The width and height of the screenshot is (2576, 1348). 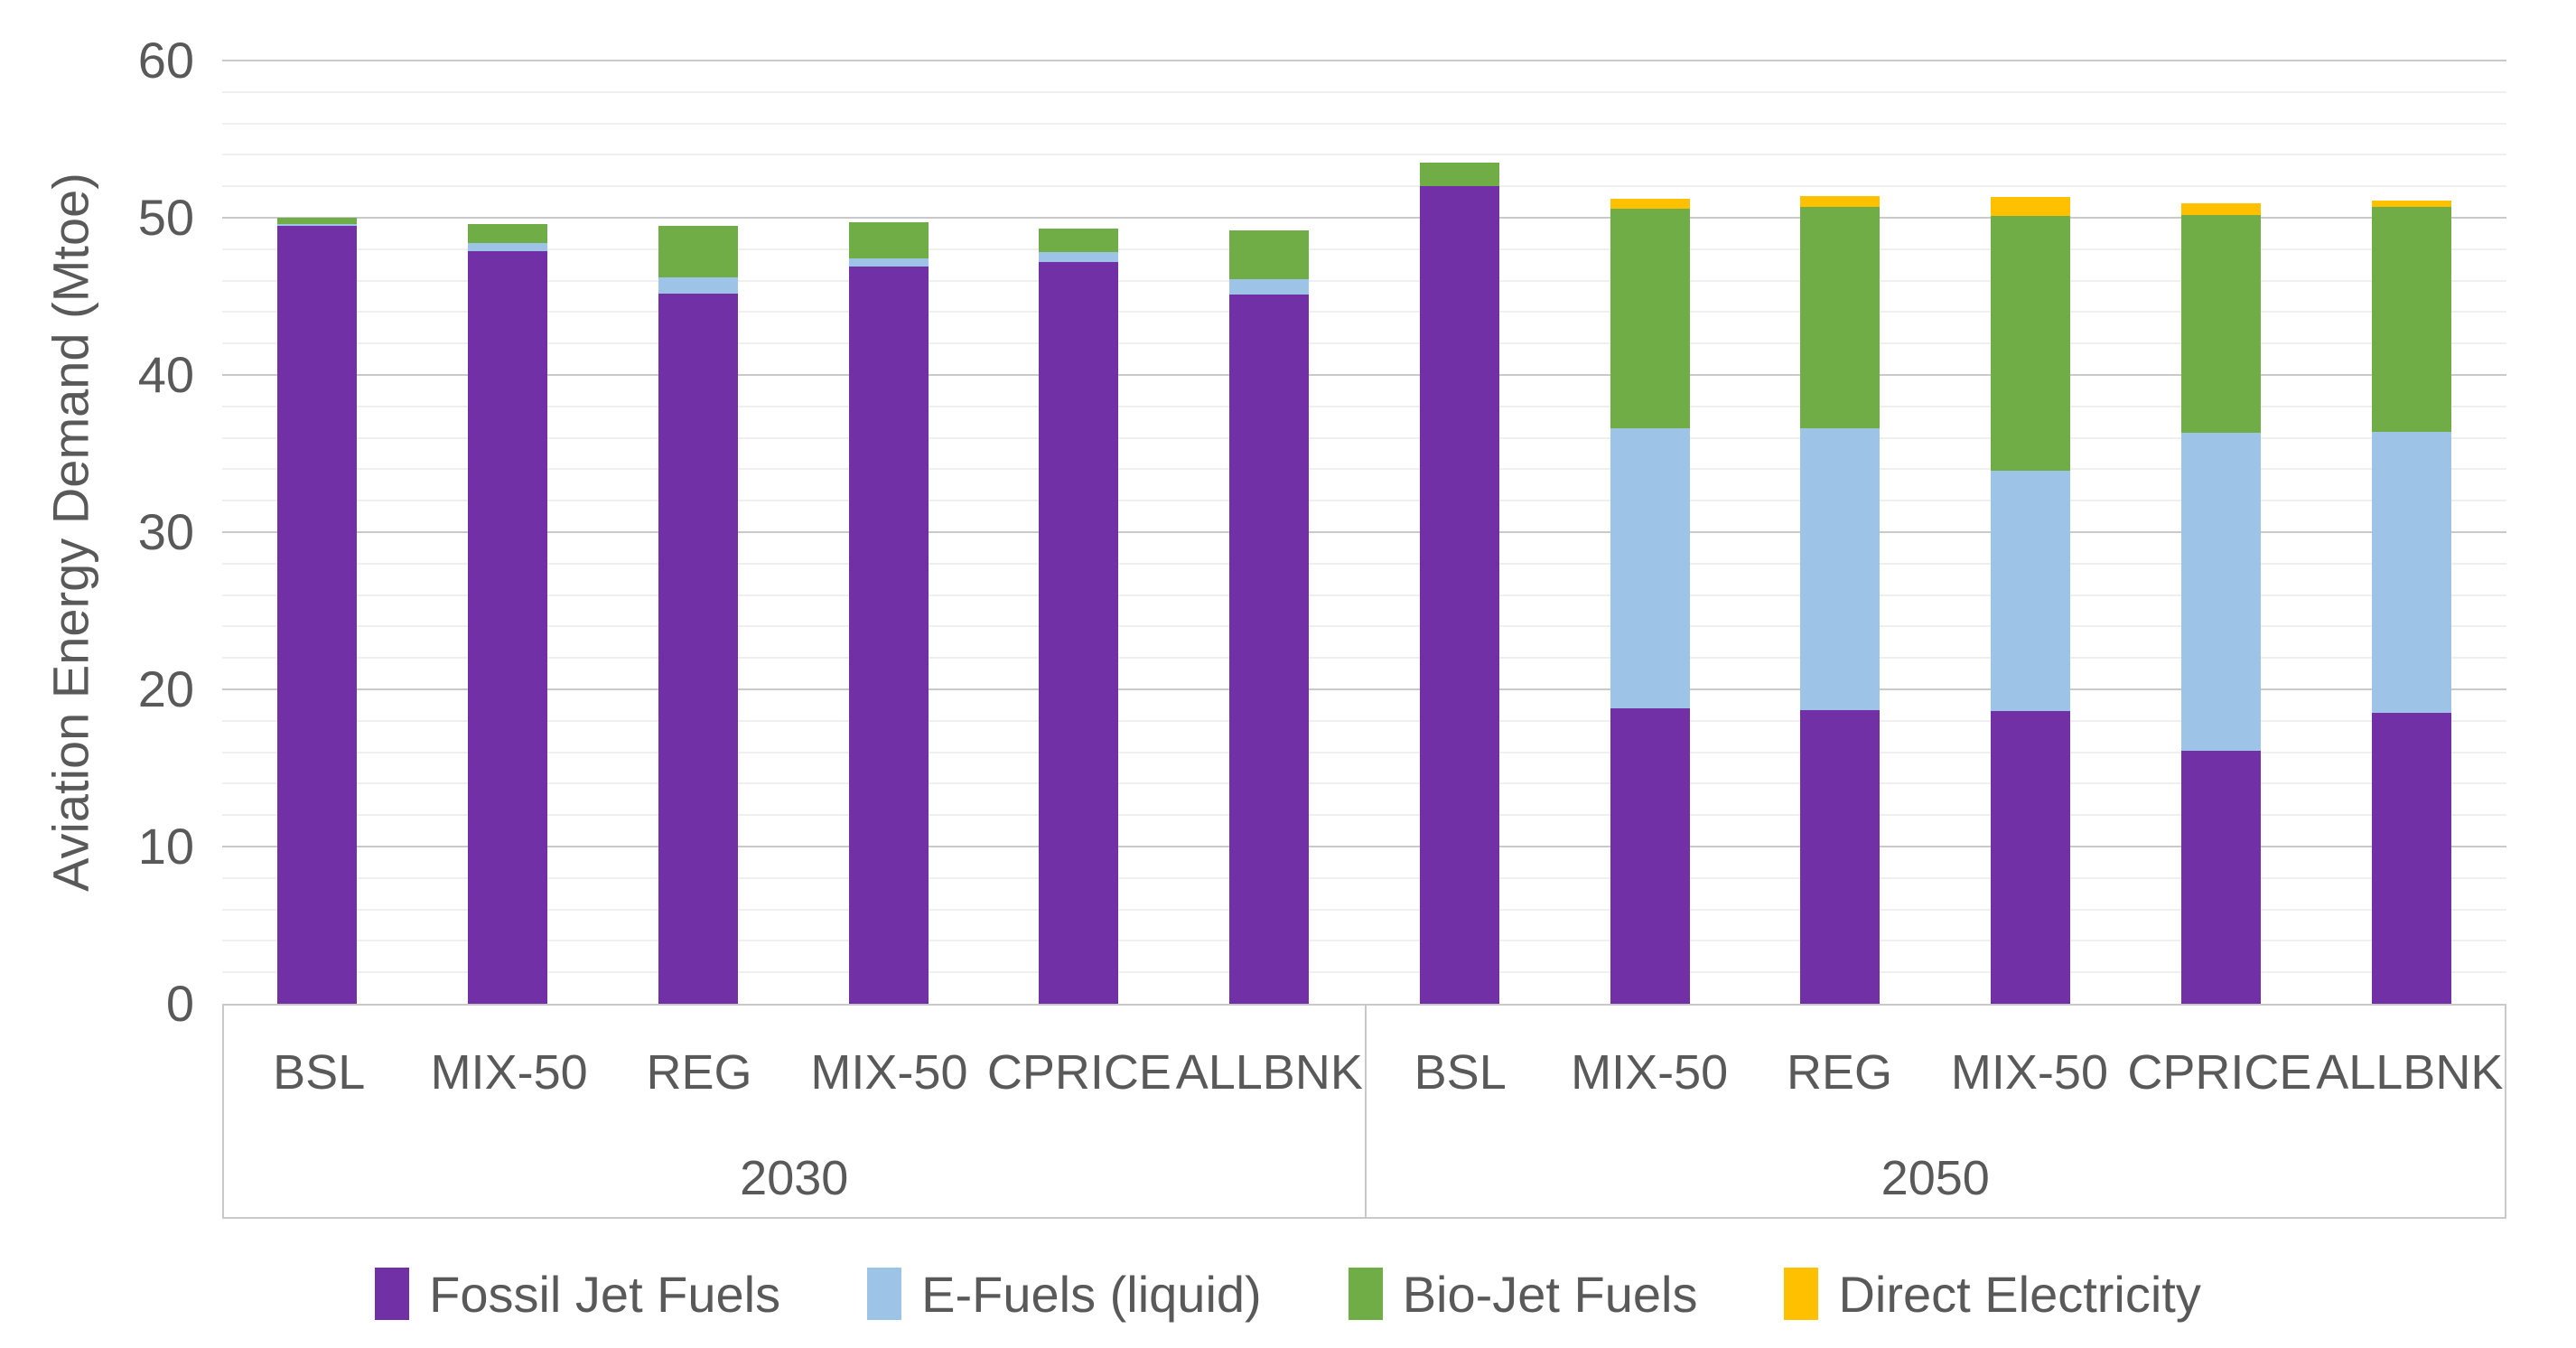 I want to click on y-axis-tick-labels: 0 10 20 30 40 50 60, so click(x=97, y=532).